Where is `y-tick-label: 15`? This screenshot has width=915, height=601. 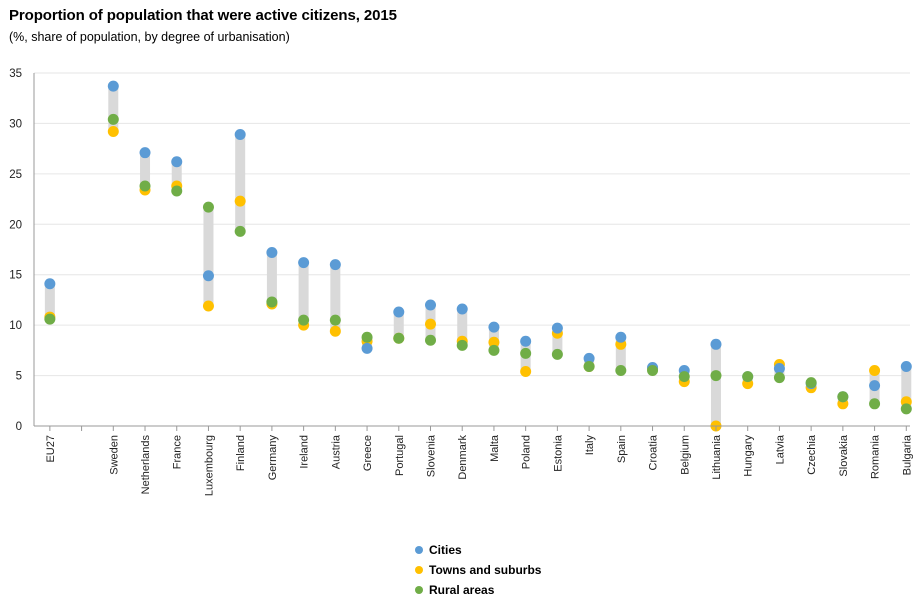 y-tick-label: 15 is located at coordinates (15, 276).